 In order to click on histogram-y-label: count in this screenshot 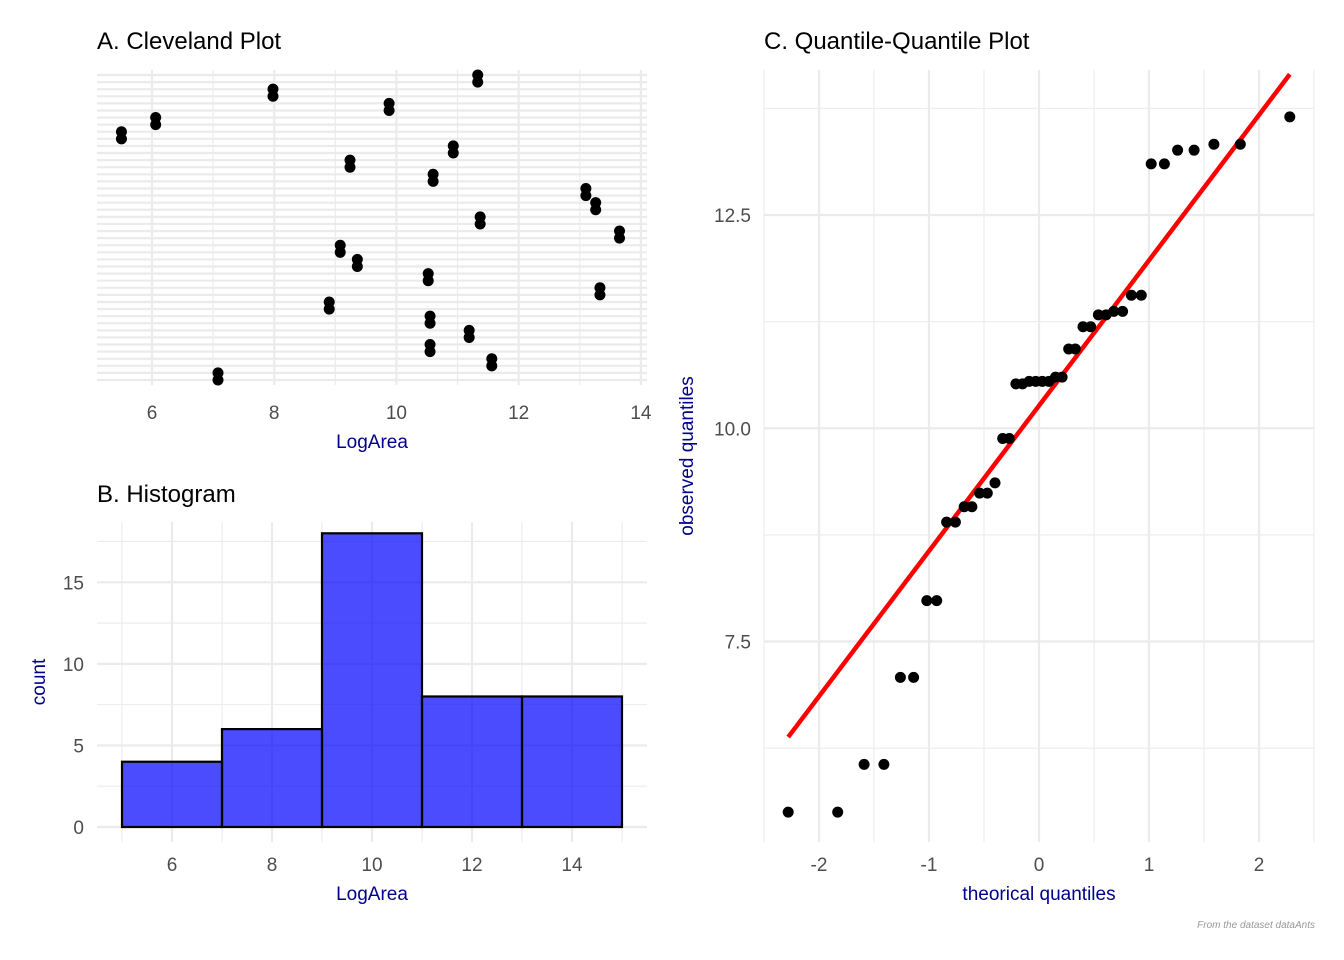, I will do `click(39, 681)`.